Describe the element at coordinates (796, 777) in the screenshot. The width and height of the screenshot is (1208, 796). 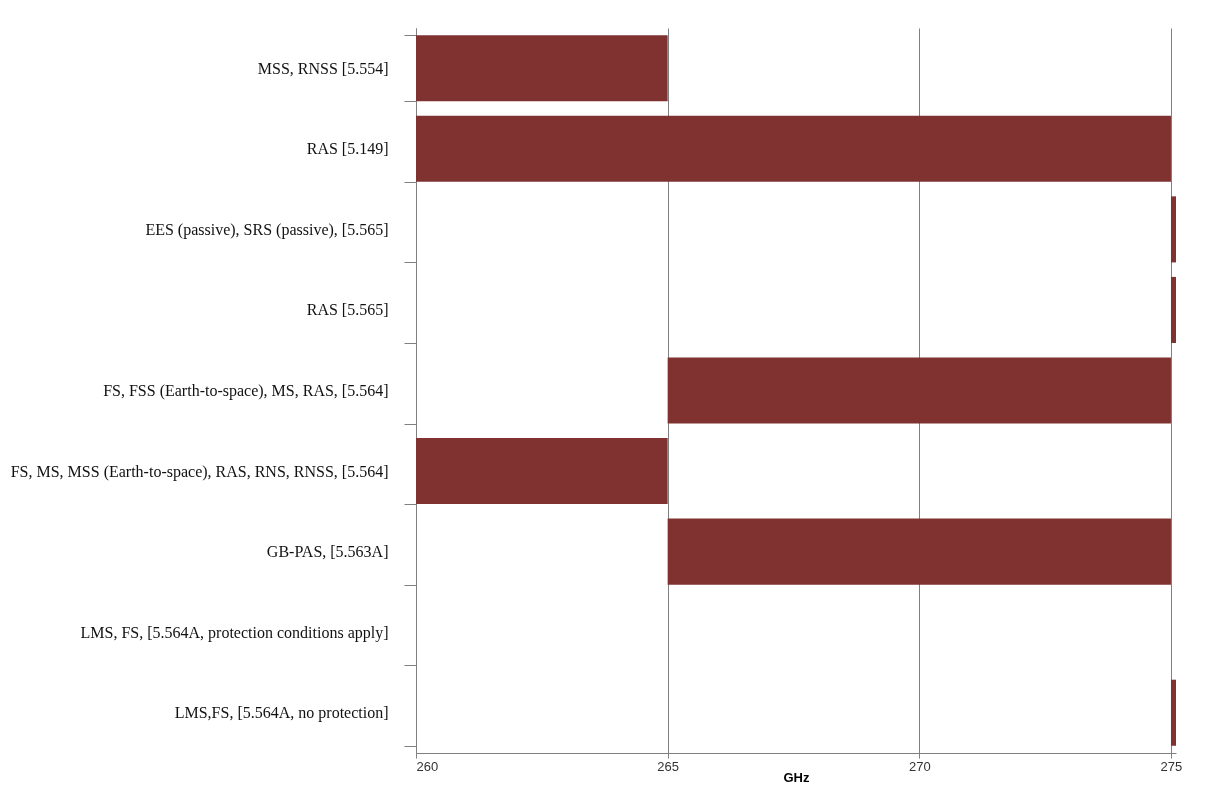
I see `x-axis-title: GHz` at that location.